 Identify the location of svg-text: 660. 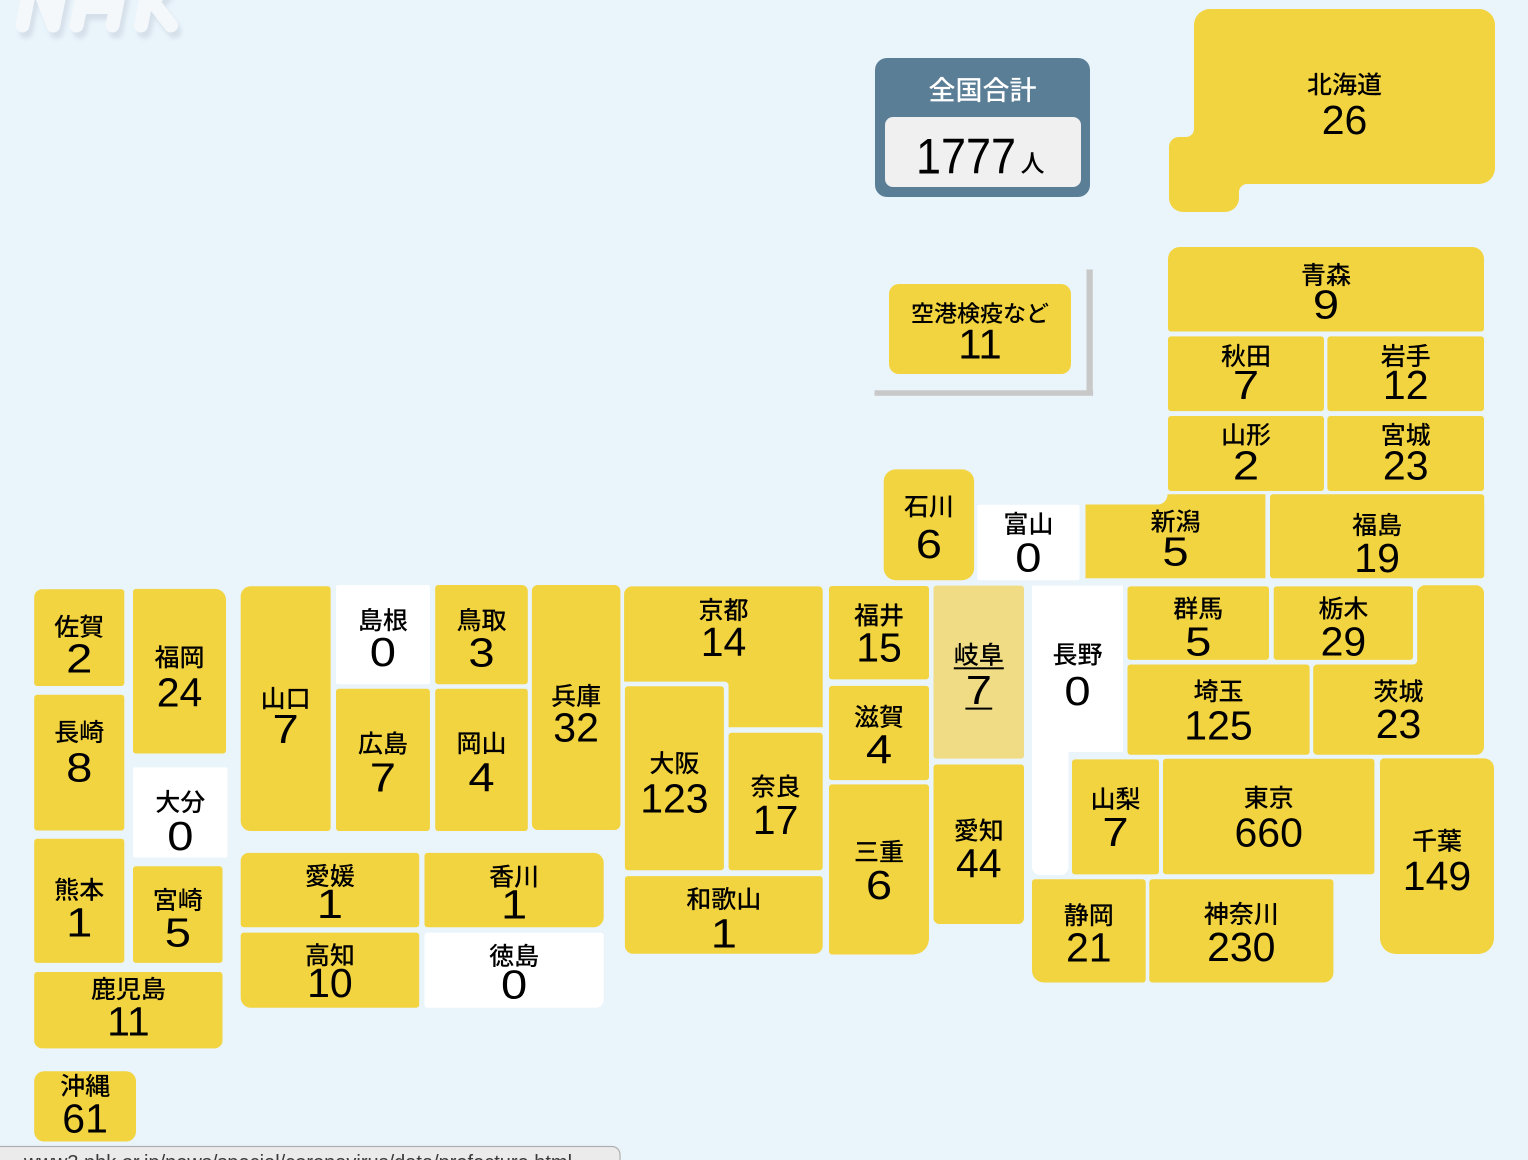
(1268, 833).